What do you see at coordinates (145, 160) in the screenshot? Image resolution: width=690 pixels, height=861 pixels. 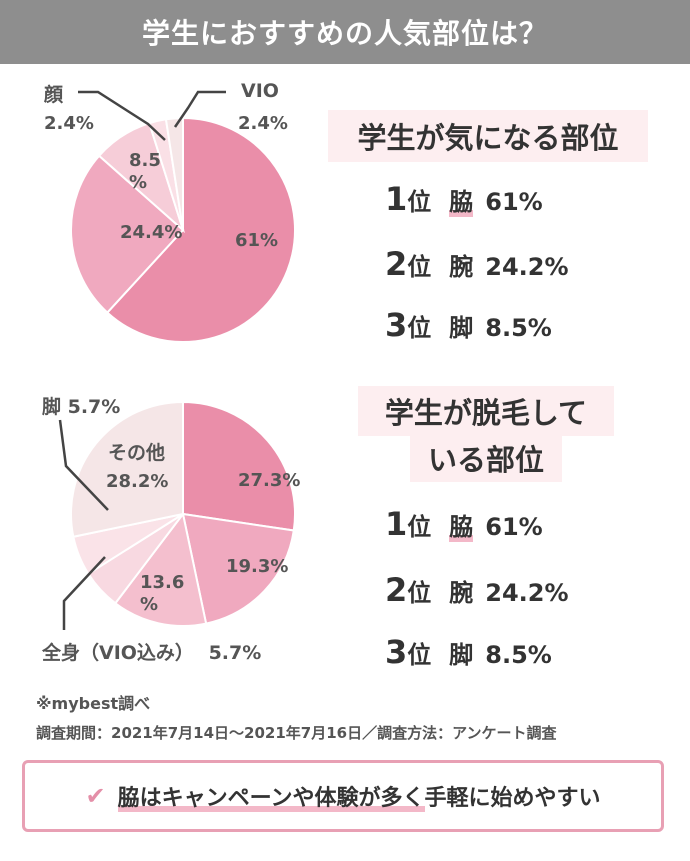 I see `slice-value-label: 8.5` at bounding box center [145, 160].